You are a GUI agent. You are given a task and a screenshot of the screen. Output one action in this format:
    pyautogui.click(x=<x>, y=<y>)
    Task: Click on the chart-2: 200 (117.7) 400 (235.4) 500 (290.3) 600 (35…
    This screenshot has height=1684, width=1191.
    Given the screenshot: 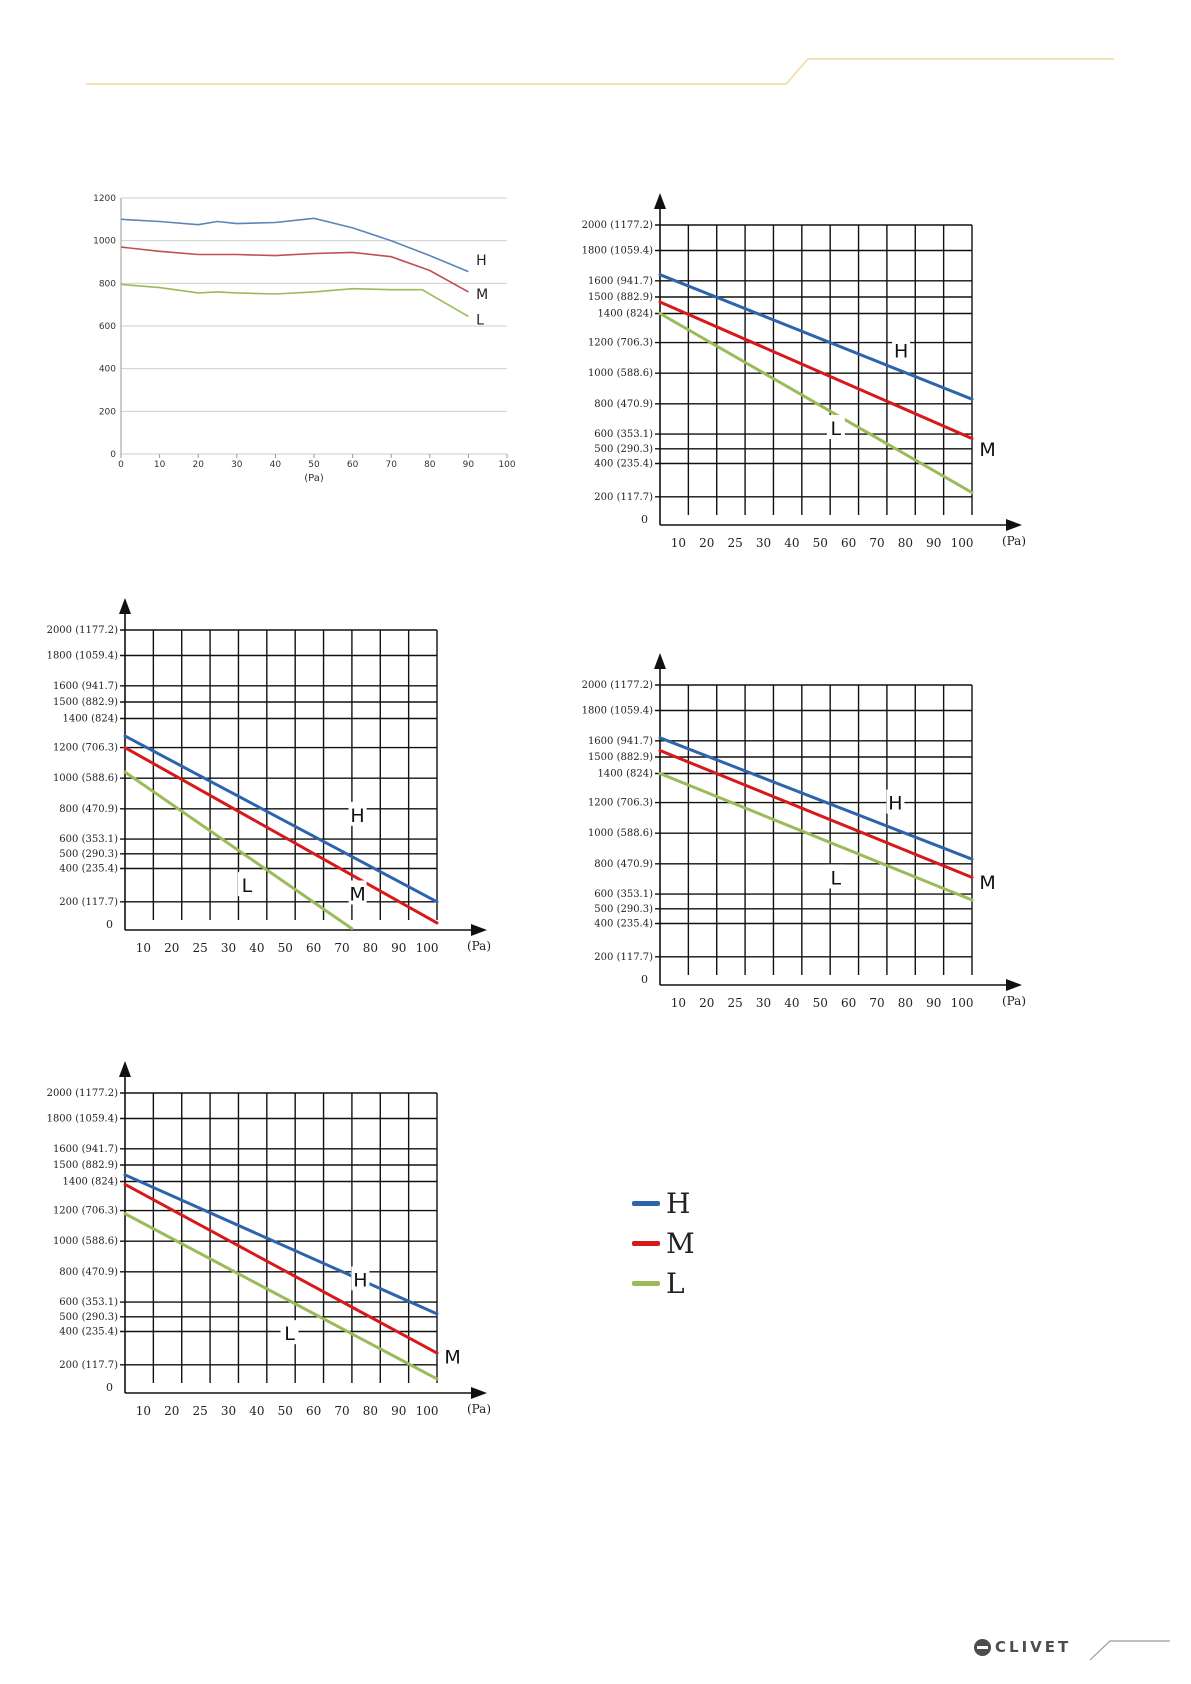 What is the action you would take?
    pyautogui.click(x=804, y=371)
    